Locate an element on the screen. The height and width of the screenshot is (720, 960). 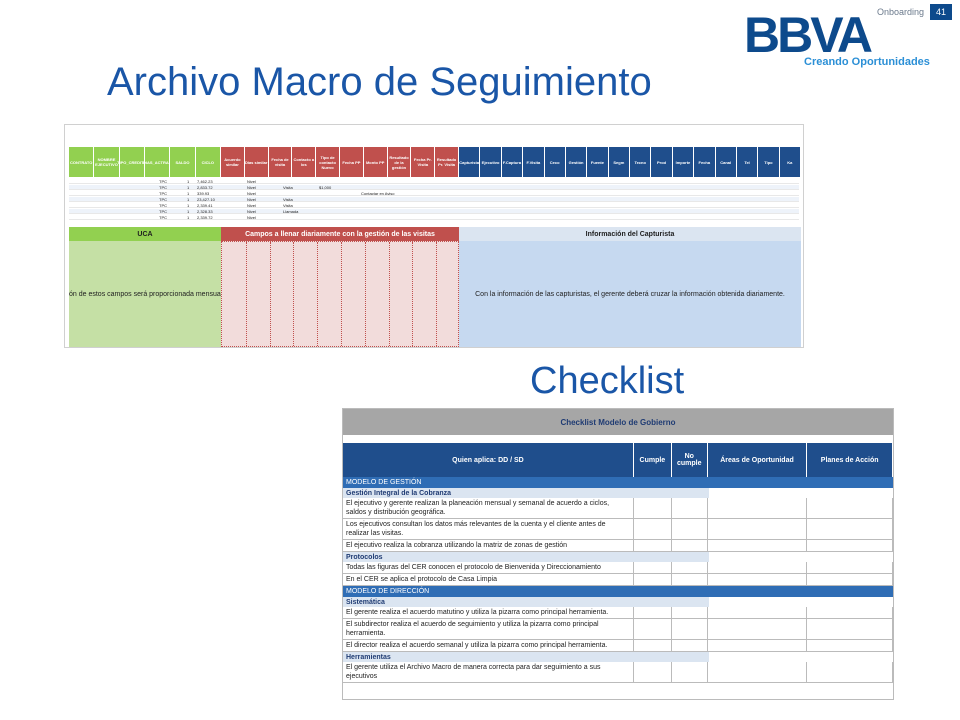
column-header: Canal is located at coordinates (726, 162).